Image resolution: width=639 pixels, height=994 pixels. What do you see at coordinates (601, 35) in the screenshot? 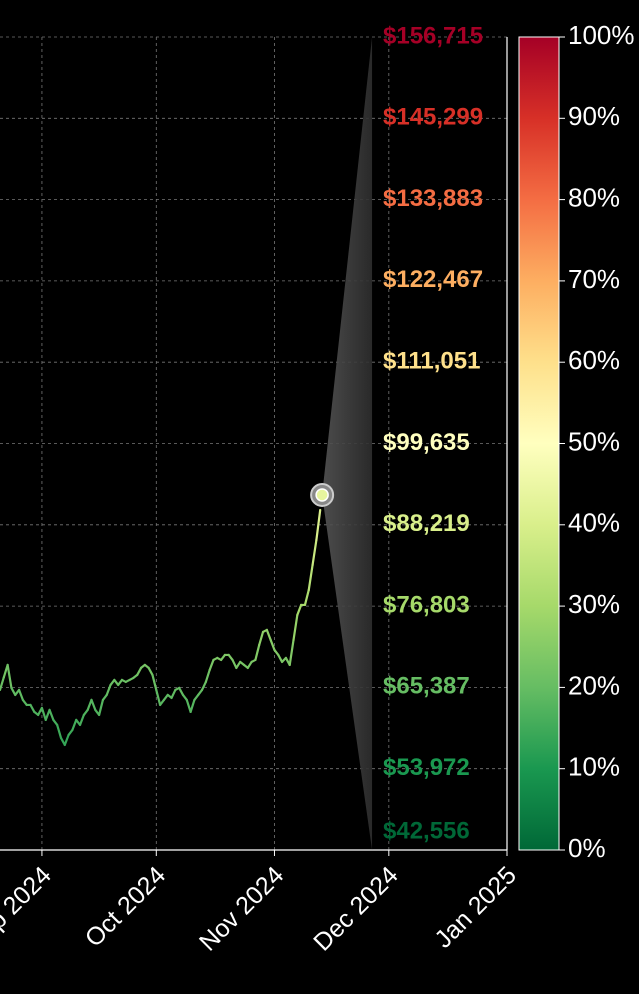
I see `colorbar-tick-label: 100%` at bounding box center [601, 35].